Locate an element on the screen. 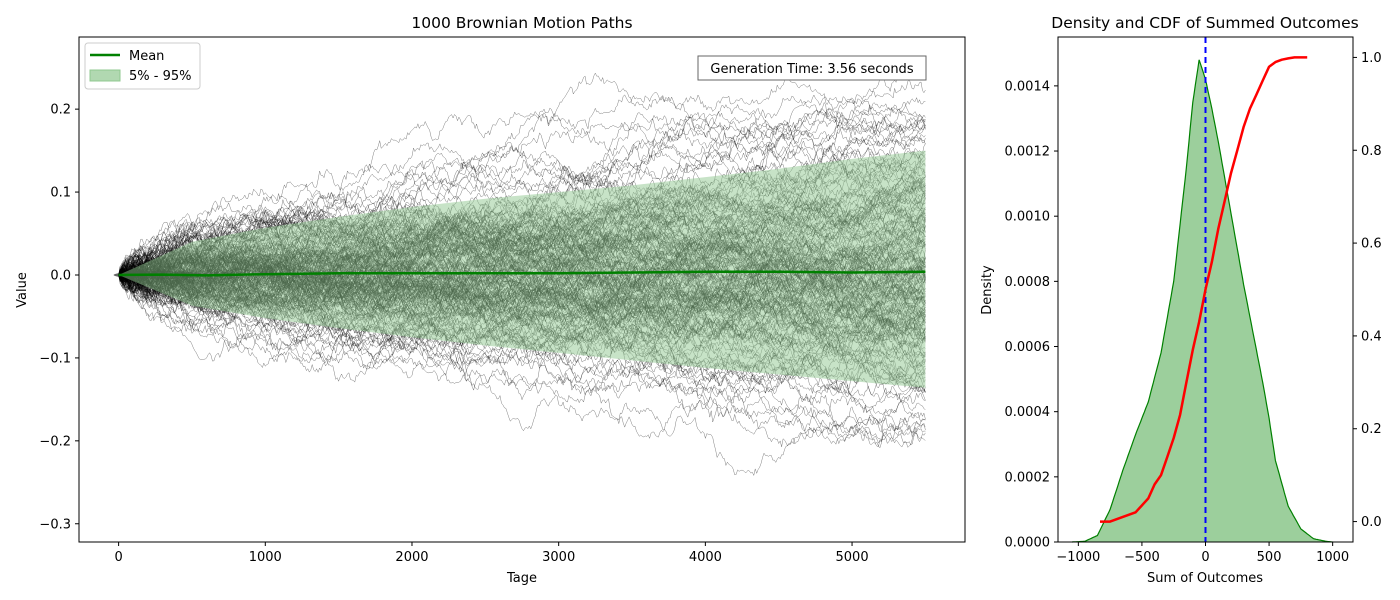  y2-tick-label: 1.0 is located at coordinates (1371, 58).